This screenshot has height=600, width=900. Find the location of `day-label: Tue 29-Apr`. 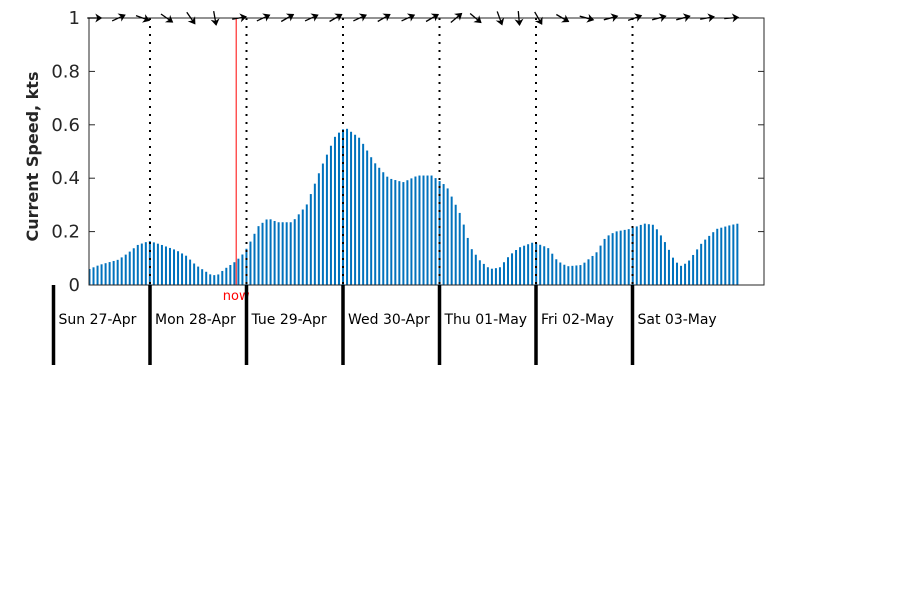

day-label: Tue 29-Apr is located at coordinates (289, 320).